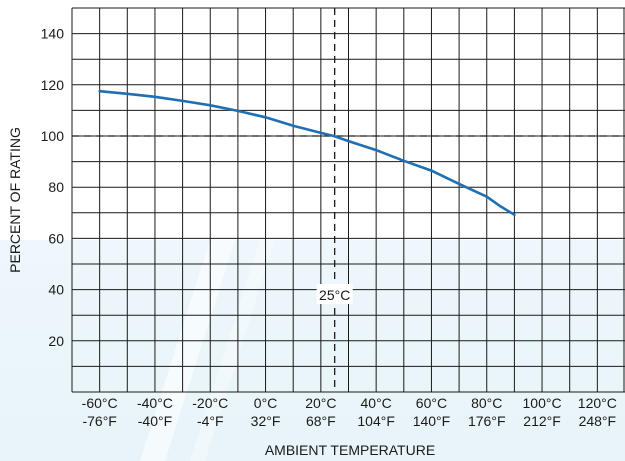 Image resolution: width=625 pixels, height=461 pixels. Describe the element at coordinates (15, 200) in the screenshot. I see `y-axis-title: PERCENT OF RATING` at that location.